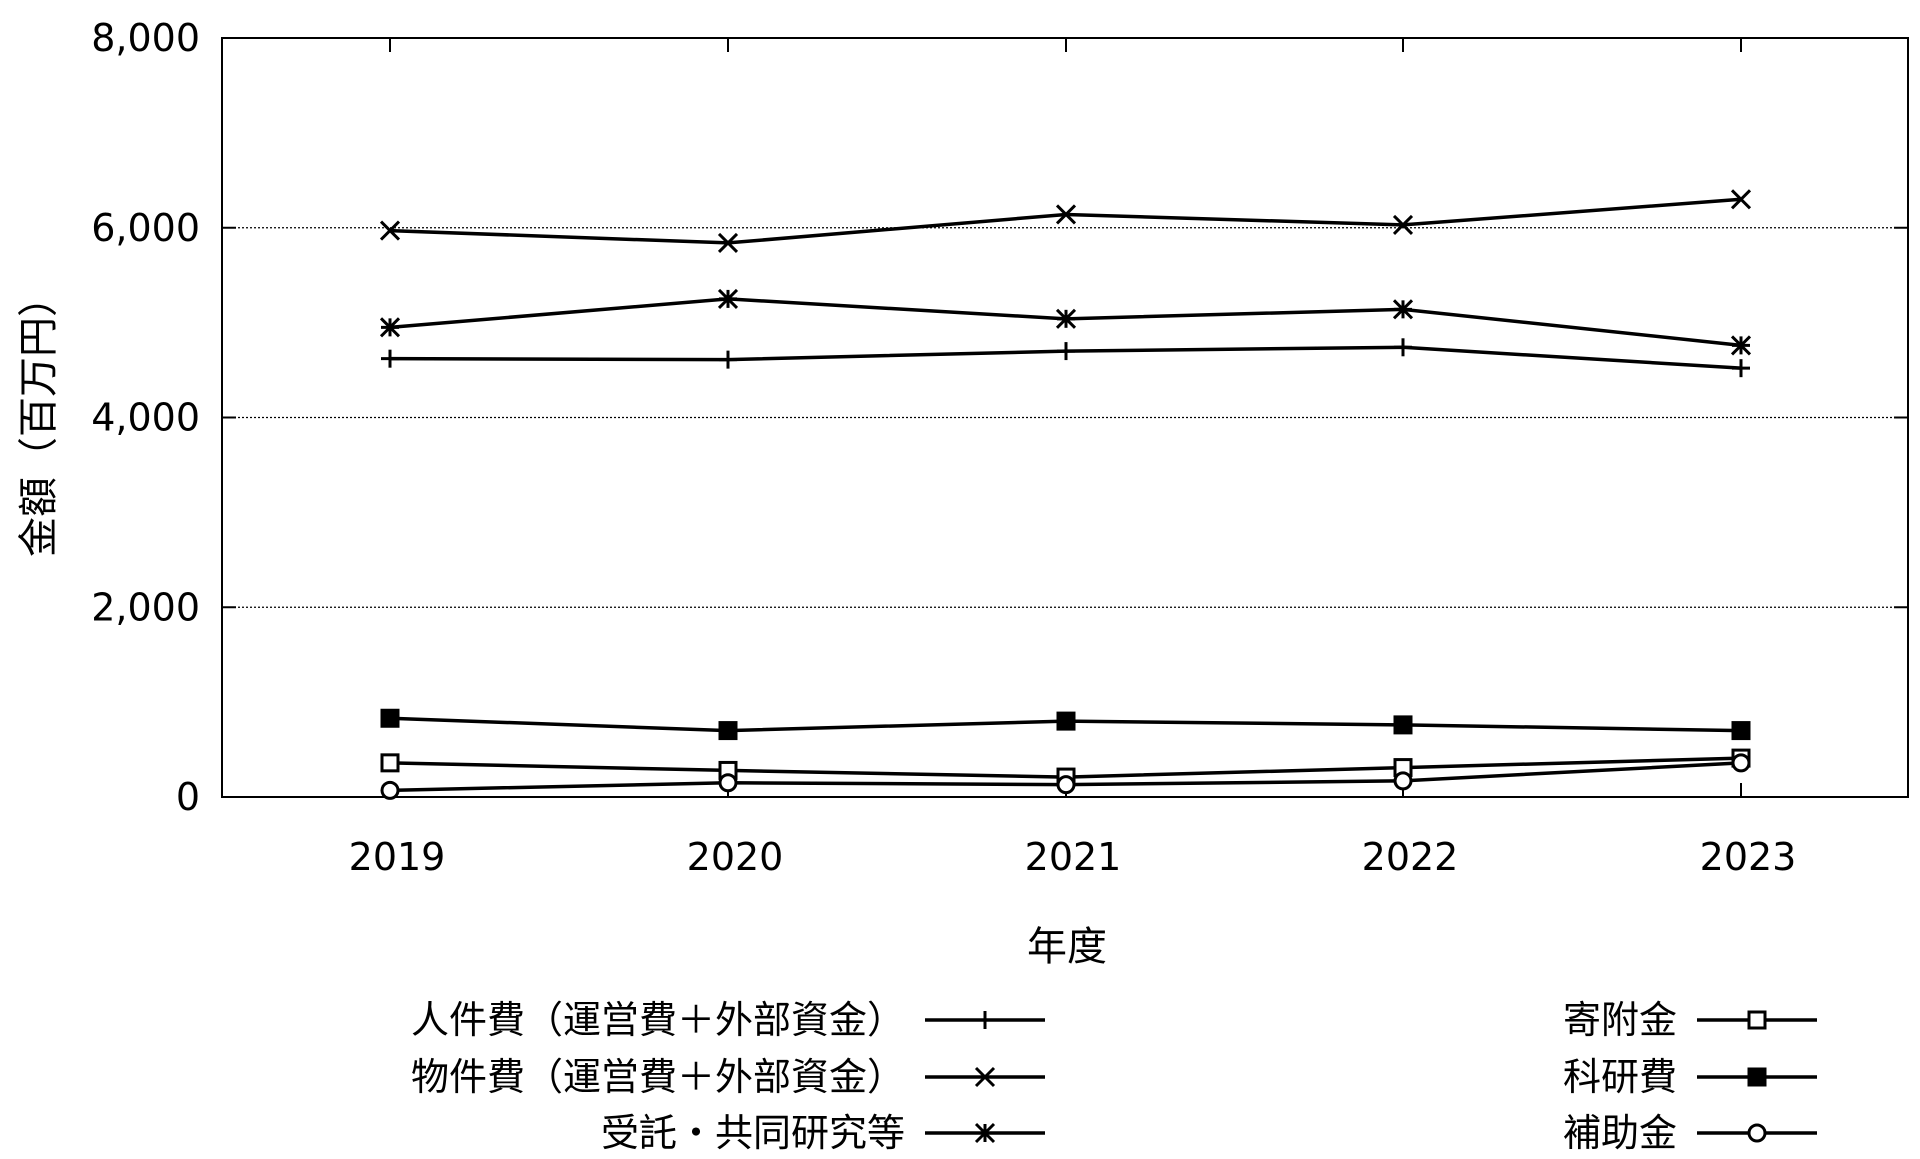 Image resolution: width=1920 pixels, height=1159 pixels. I want to click on legend-label: 寄附金, so click(1620, 1020).